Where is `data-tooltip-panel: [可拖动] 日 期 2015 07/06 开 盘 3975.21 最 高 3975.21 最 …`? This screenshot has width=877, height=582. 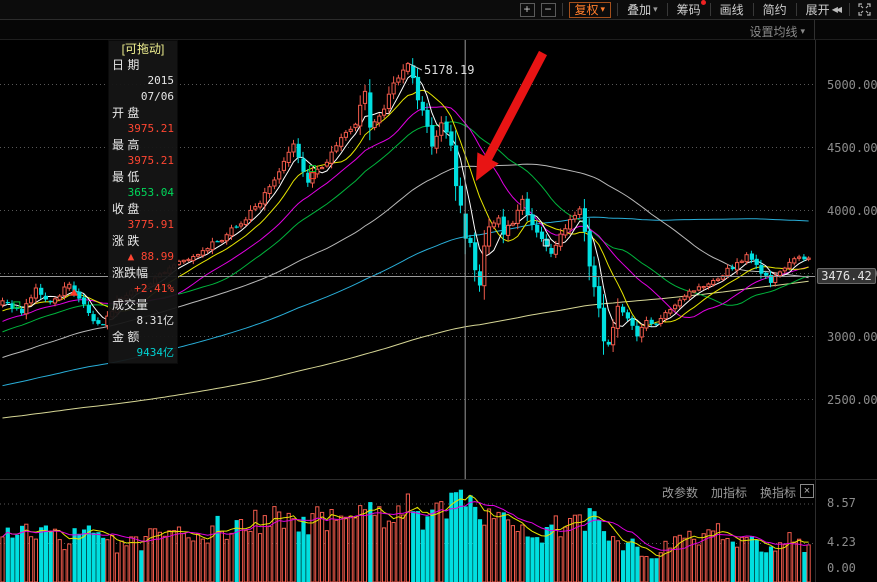 data-tooltip-panel: [可拖动] 日 期 2015 07/06 开 盘 3975.21 最 高 3975.21 最 … is located at coordinates (143, 202).